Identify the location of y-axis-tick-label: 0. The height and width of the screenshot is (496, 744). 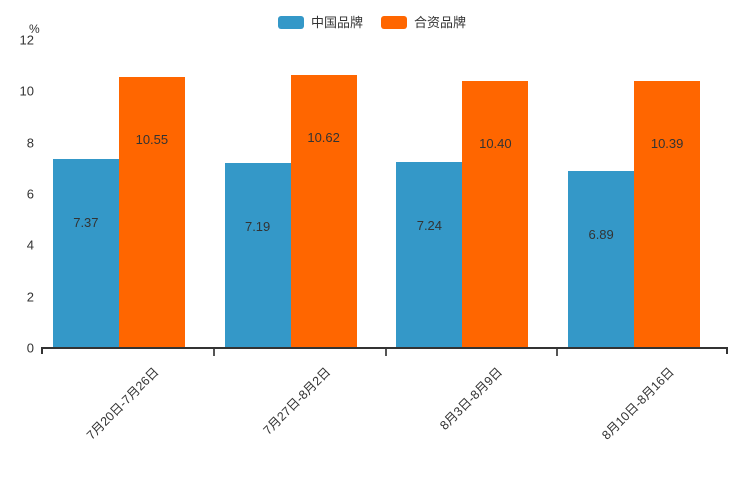
(30, 348).